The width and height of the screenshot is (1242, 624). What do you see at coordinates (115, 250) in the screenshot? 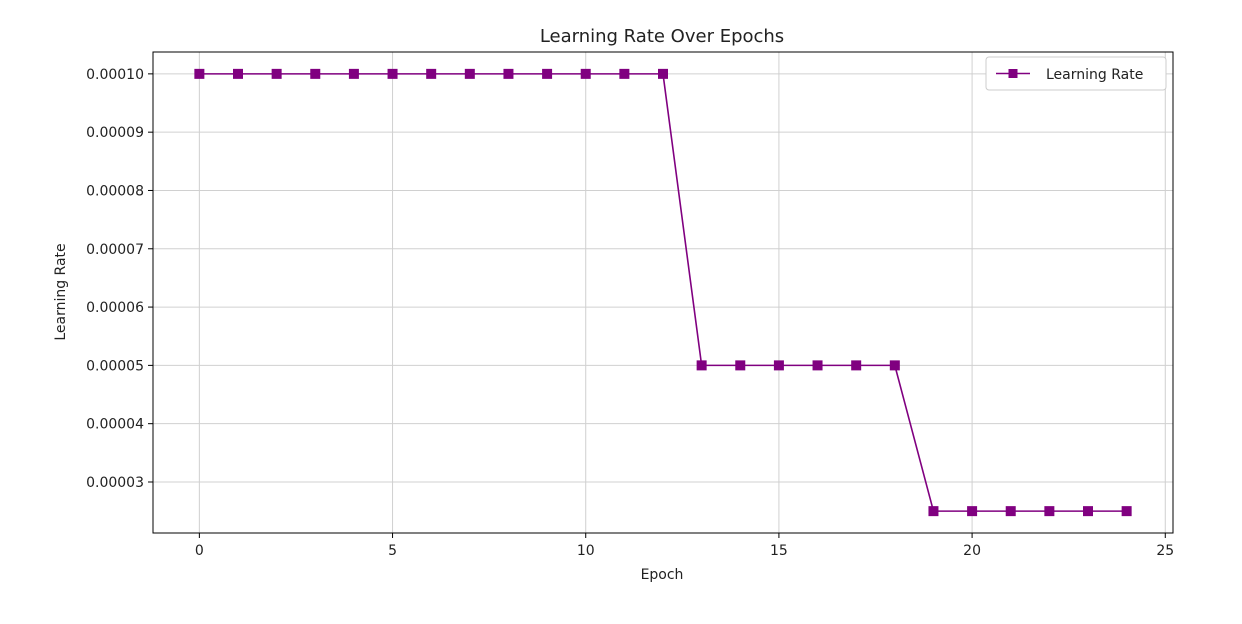
I see `y-tick-label: 0.00007` at bounding box center [115, 250].